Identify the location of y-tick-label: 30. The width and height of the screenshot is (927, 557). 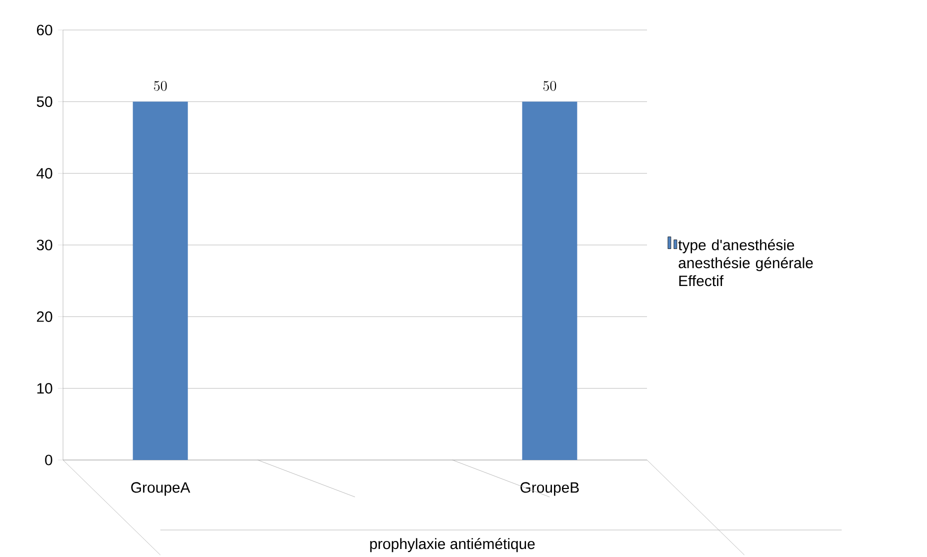
(44, 245).